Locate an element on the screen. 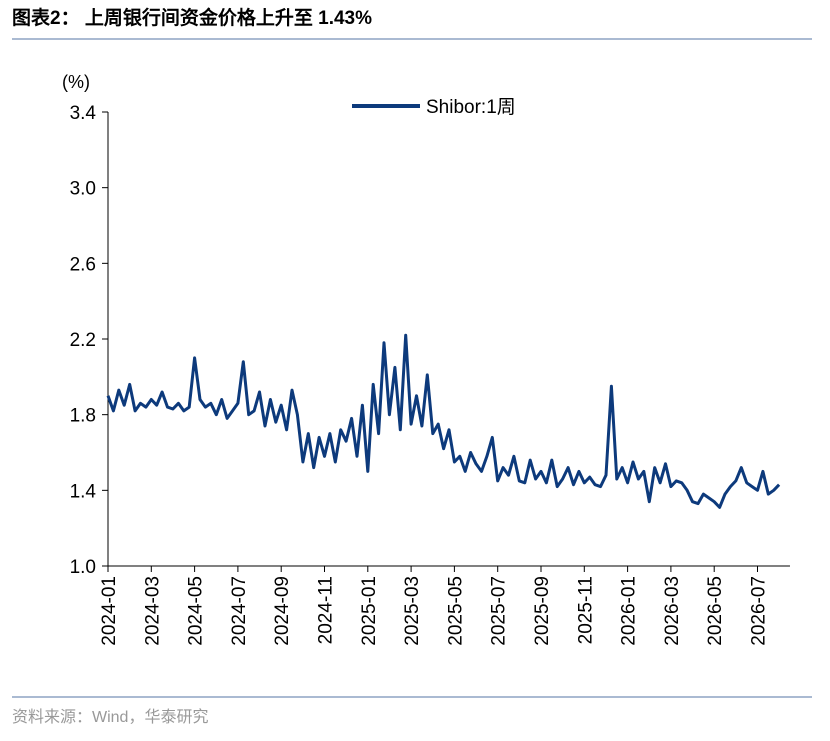 The height and width of the screenshot is (741, 830). x-tick-label: 2025-11 is located at coordinates (585, 610).